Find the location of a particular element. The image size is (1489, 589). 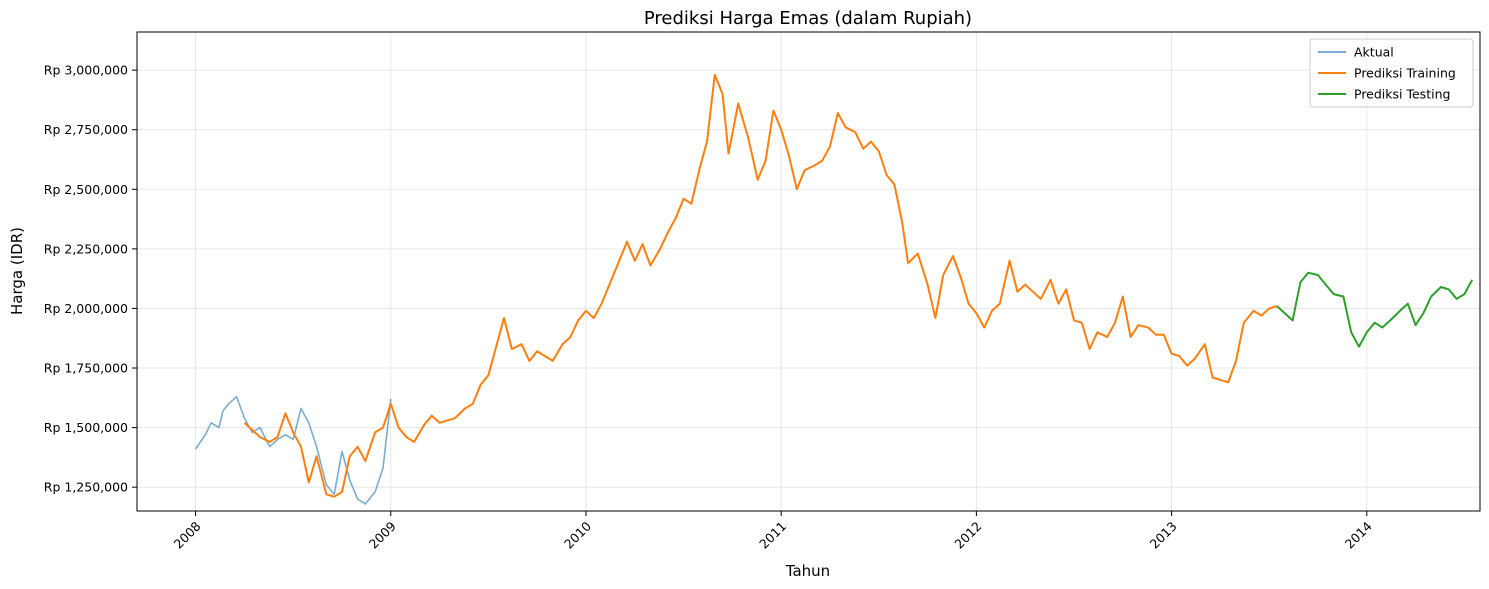

legend: Aktual Prediksi Training Prediksi Testing is located at coordinates (1391, 73).